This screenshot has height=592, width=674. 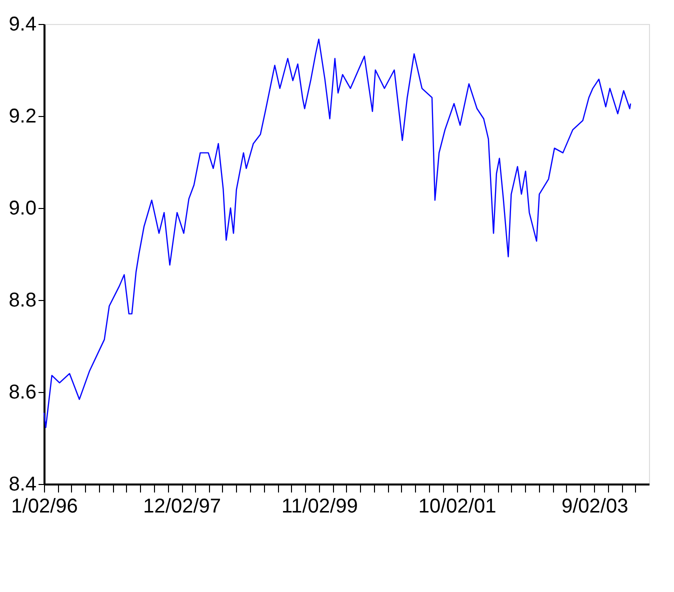 I want to click on x-tick-label: 10/02/01, so click(x=457, y=507).